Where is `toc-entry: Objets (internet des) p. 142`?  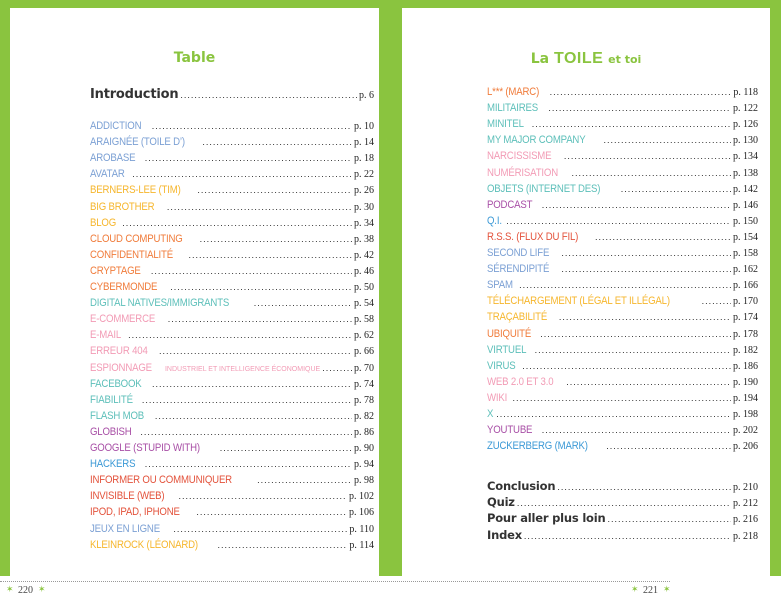
toc-entry: Objets (internet des) p. 142 is located at coordinates (622, 189).